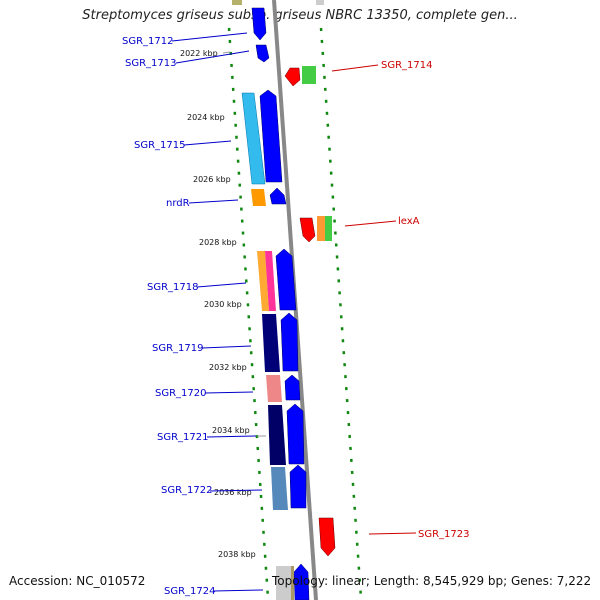 This screenshot has height=600, width=600. What do you see at coordinates (187, 490) in the screenshot?
I see `gene-label-sgr1722: SGR_1722` at bounding box center [187, 490].